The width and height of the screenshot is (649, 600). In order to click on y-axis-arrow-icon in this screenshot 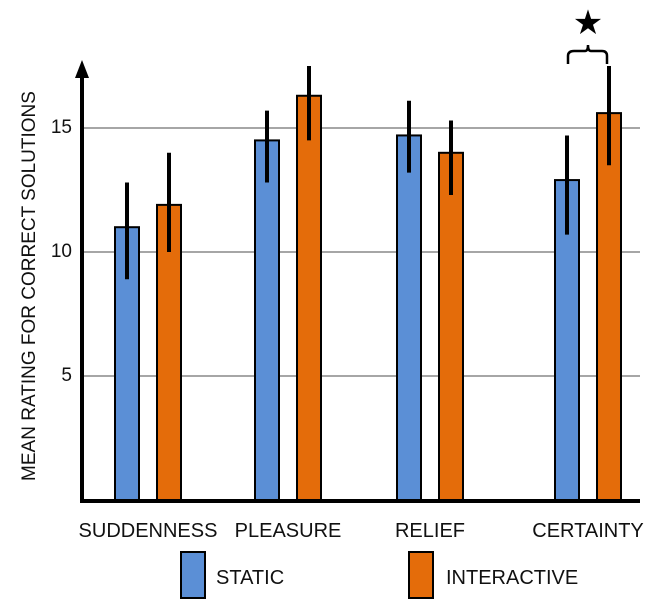, I will do `click(82, 69)`.